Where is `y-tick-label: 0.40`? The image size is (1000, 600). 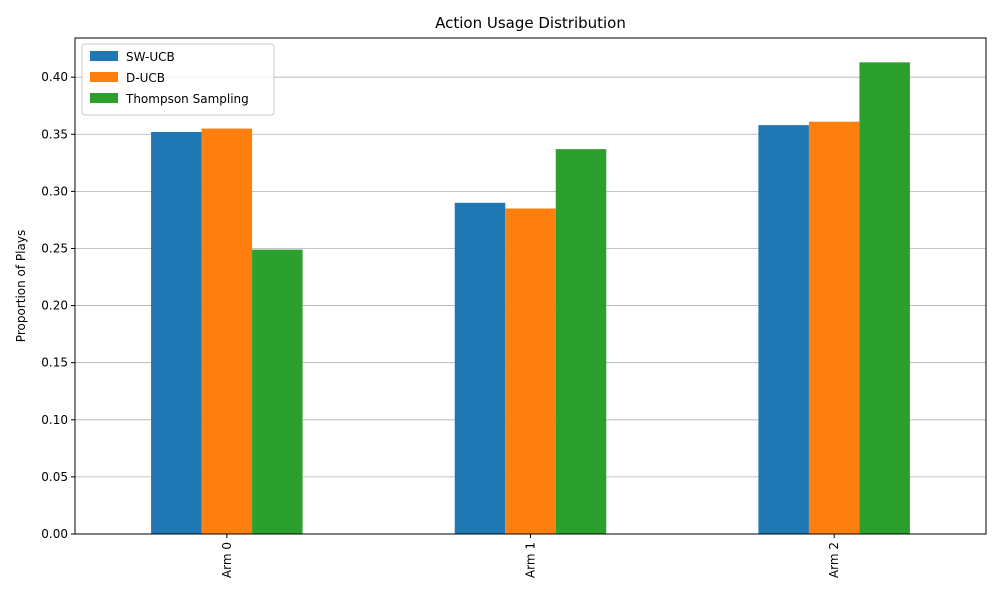
y-tick-label: 0.40 is located at coordinates (54, 77).